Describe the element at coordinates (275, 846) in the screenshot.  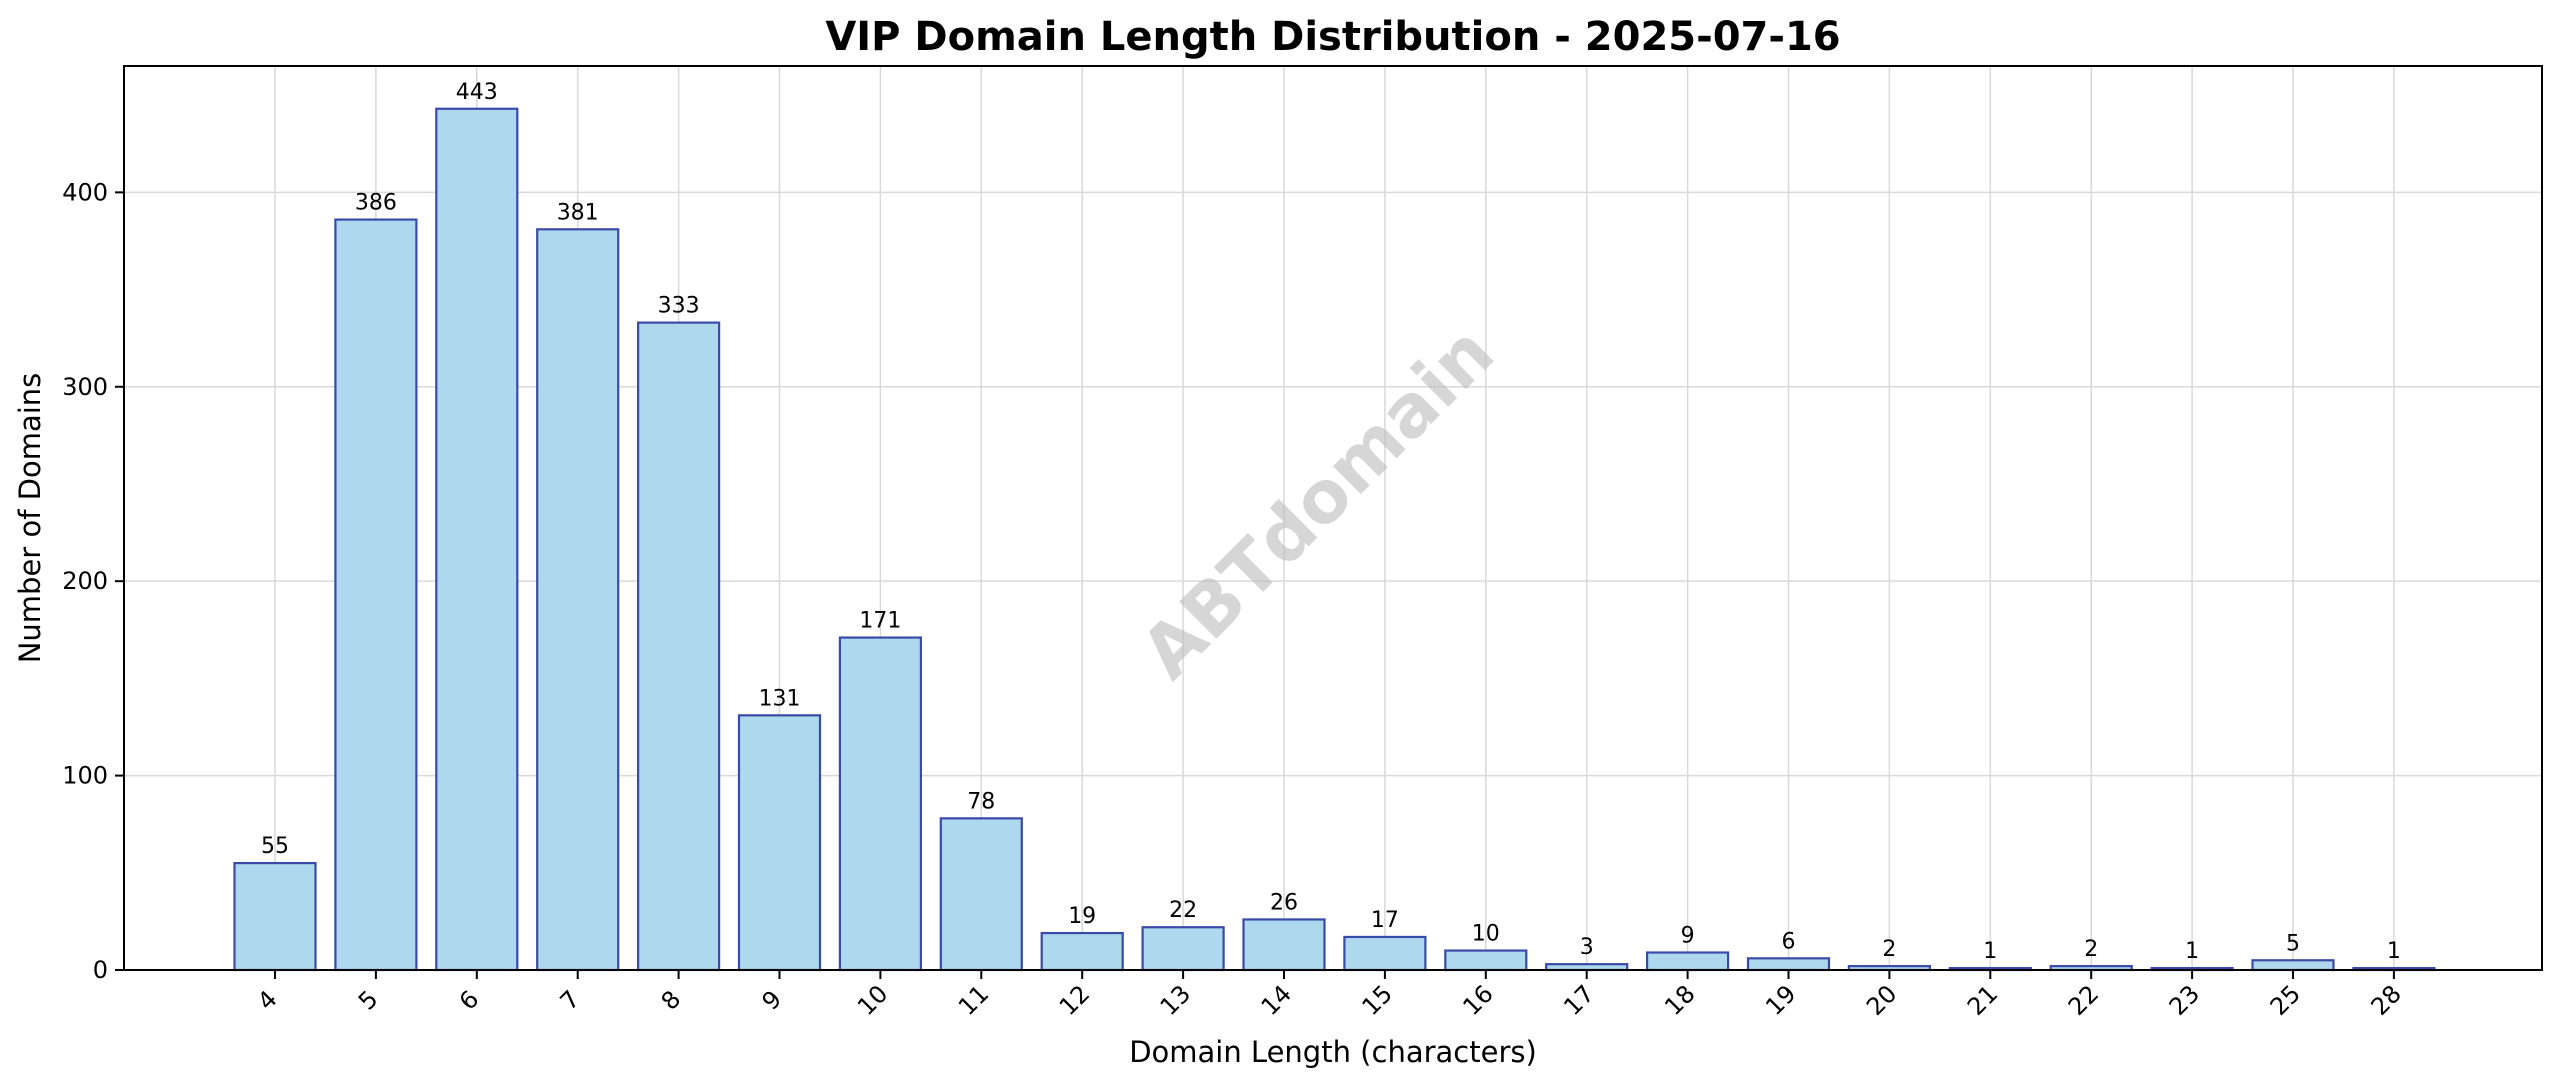
I see `data-label-4: 55` at that location.